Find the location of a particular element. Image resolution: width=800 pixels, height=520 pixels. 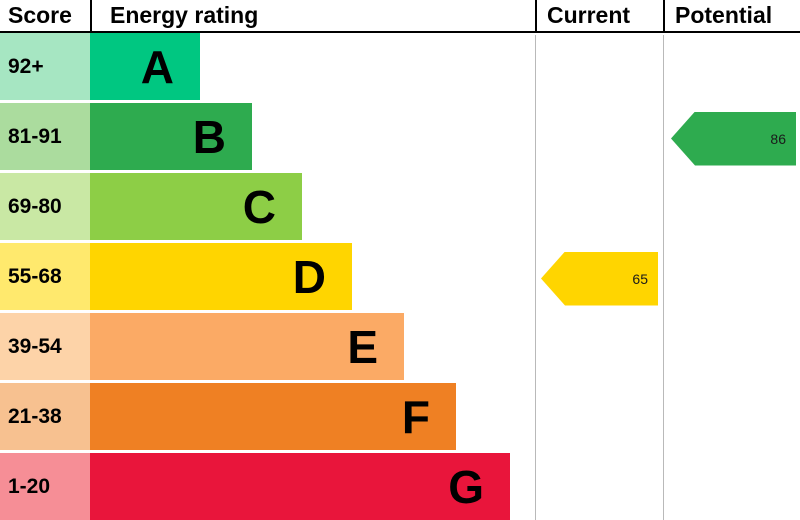

band-bar-e: E is located at coordinates (247, 346).